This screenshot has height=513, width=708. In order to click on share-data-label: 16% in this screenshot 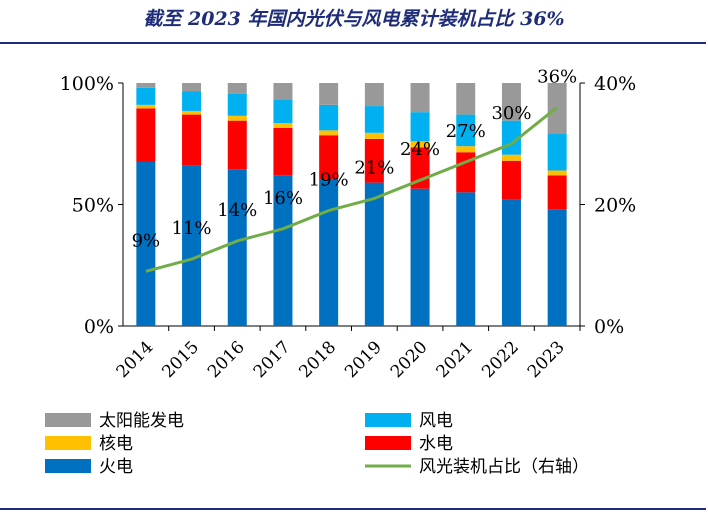, I will do `click(283, 198)`.